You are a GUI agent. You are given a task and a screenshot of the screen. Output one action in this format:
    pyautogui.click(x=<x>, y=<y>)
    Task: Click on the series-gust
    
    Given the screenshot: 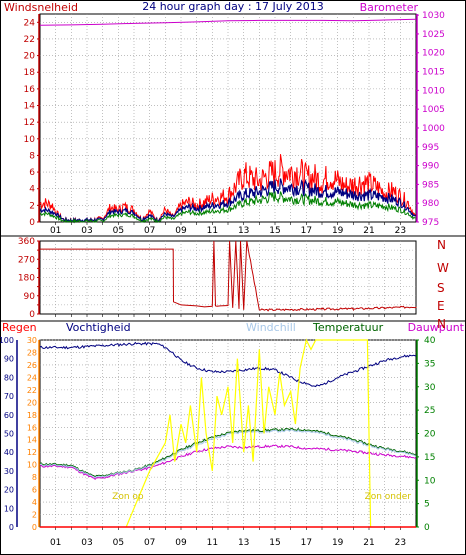 What is the action you would take?
    pyautogui.click(x=227, y=189)
    